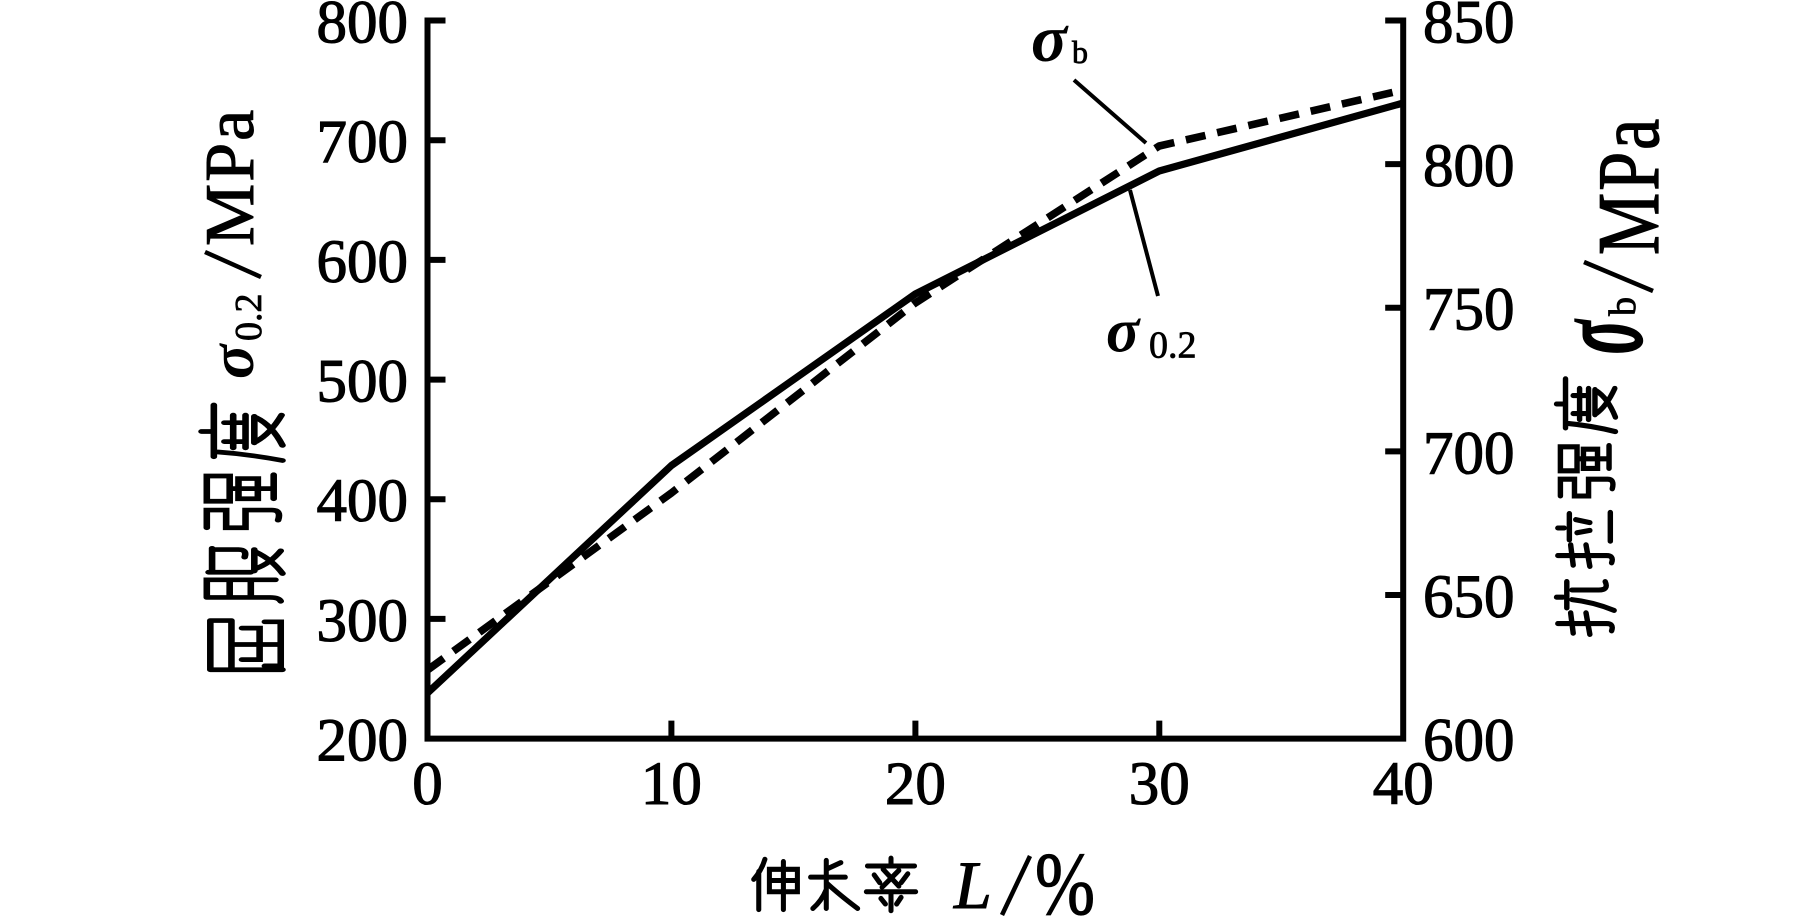  What do you see at coordinates (363, 382) in the screenshot?
I see `svg-text: 500` at bounding box center [363, 382].